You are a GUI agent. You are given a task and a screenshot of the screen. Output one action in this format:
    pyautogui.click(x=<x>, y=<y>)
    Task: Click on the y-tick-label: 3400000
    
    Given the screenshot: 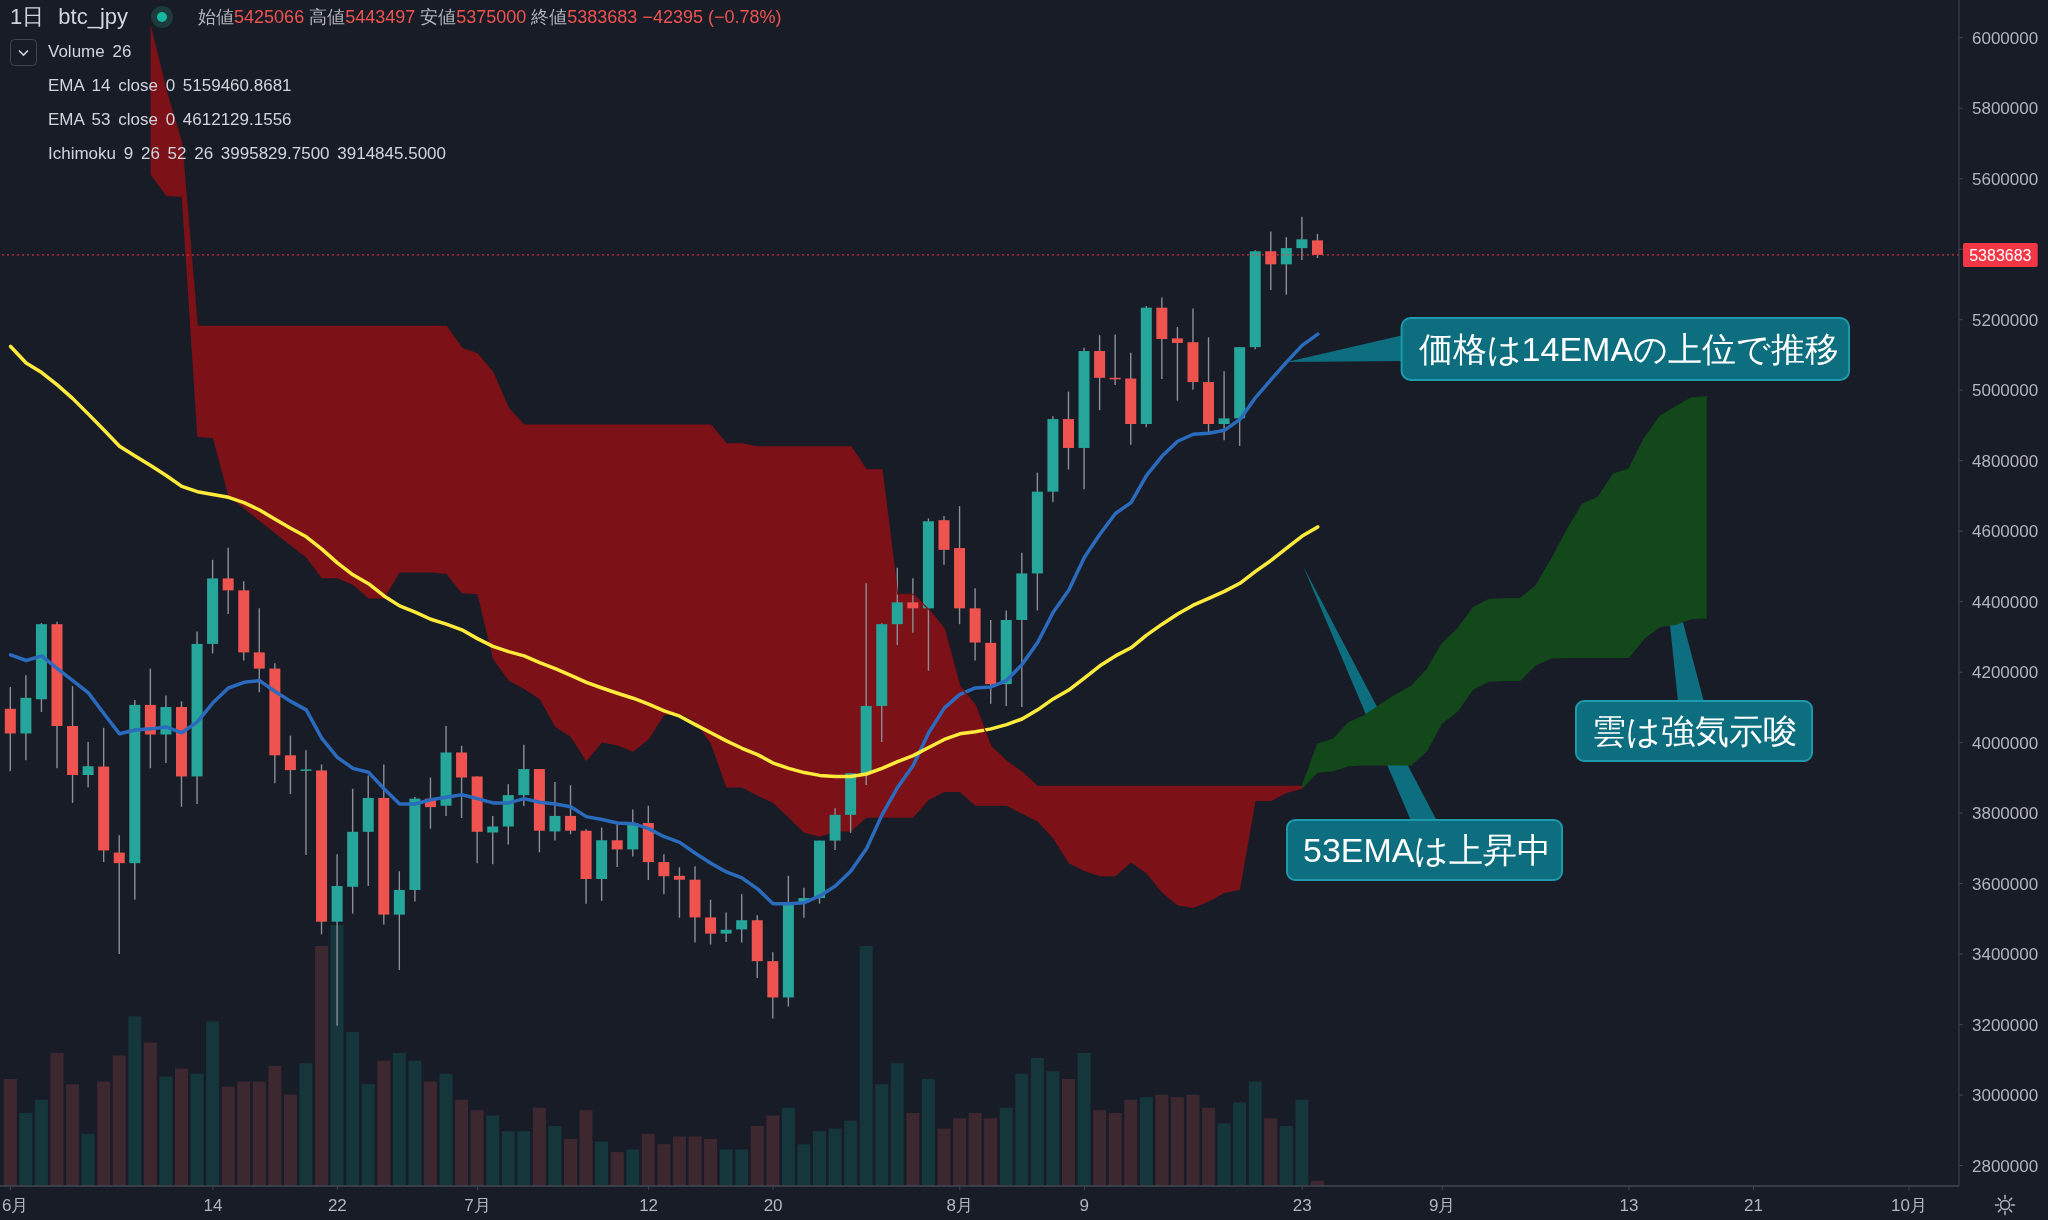 What is the action you would take?
    pyautogui.click(x=2005, y=955)
    